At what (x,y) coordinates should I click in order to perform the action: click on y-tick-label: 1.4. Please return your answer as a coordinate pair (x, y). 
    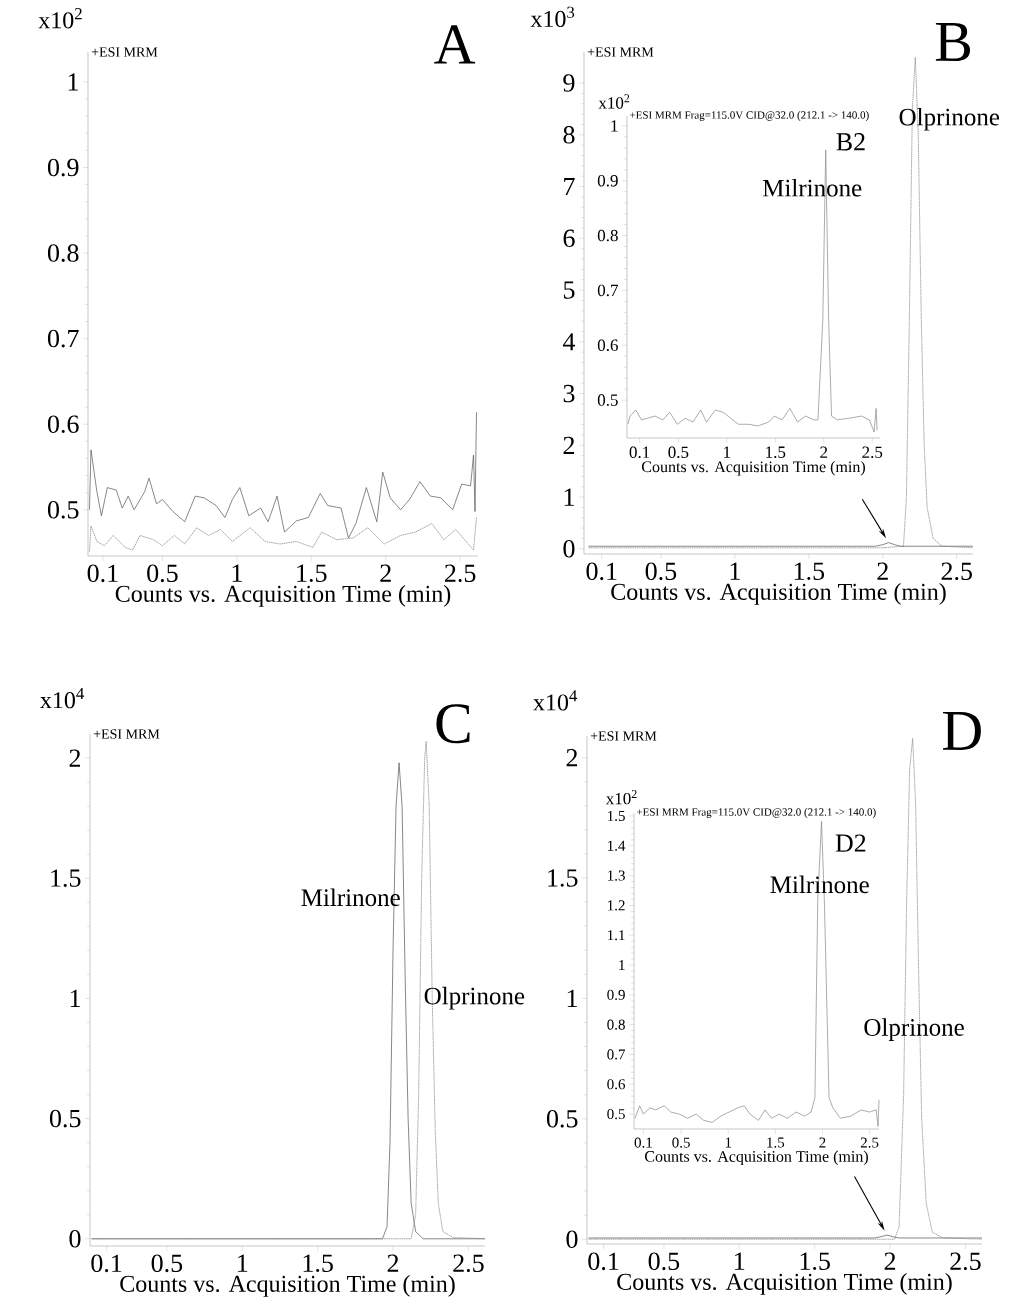
    Looking at the image, I should click on (617, 845).